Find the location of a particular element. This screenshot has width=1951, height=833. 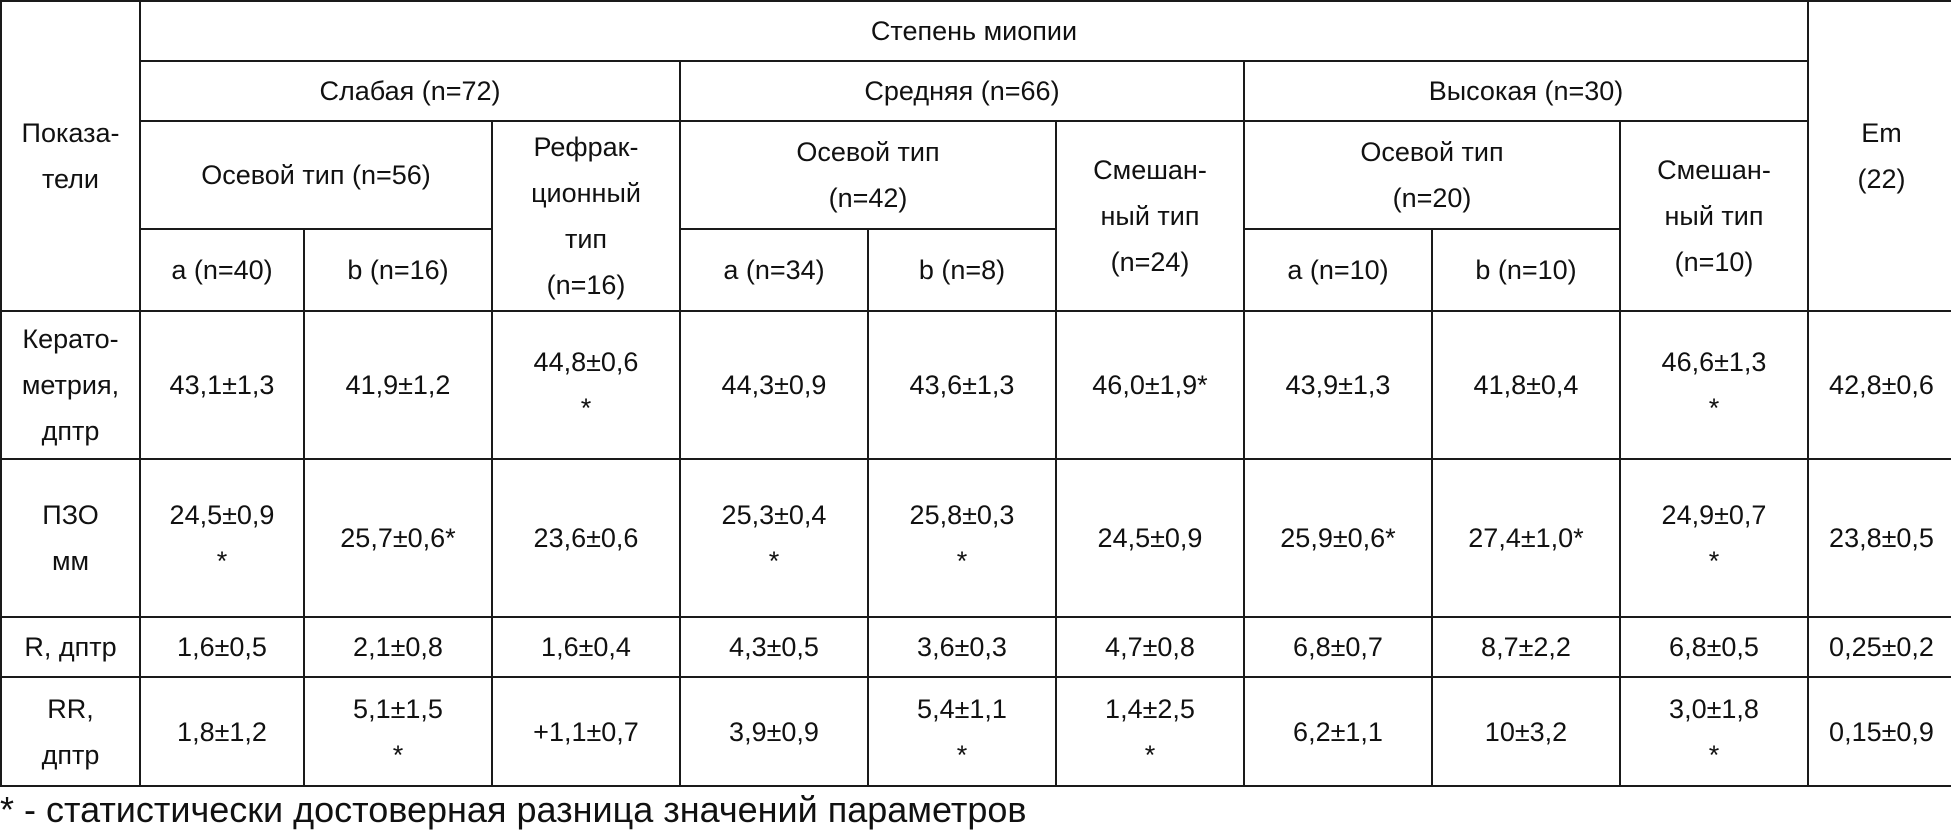

table-cell: 0,25±0,2 is located at coordinates (1879, 647).